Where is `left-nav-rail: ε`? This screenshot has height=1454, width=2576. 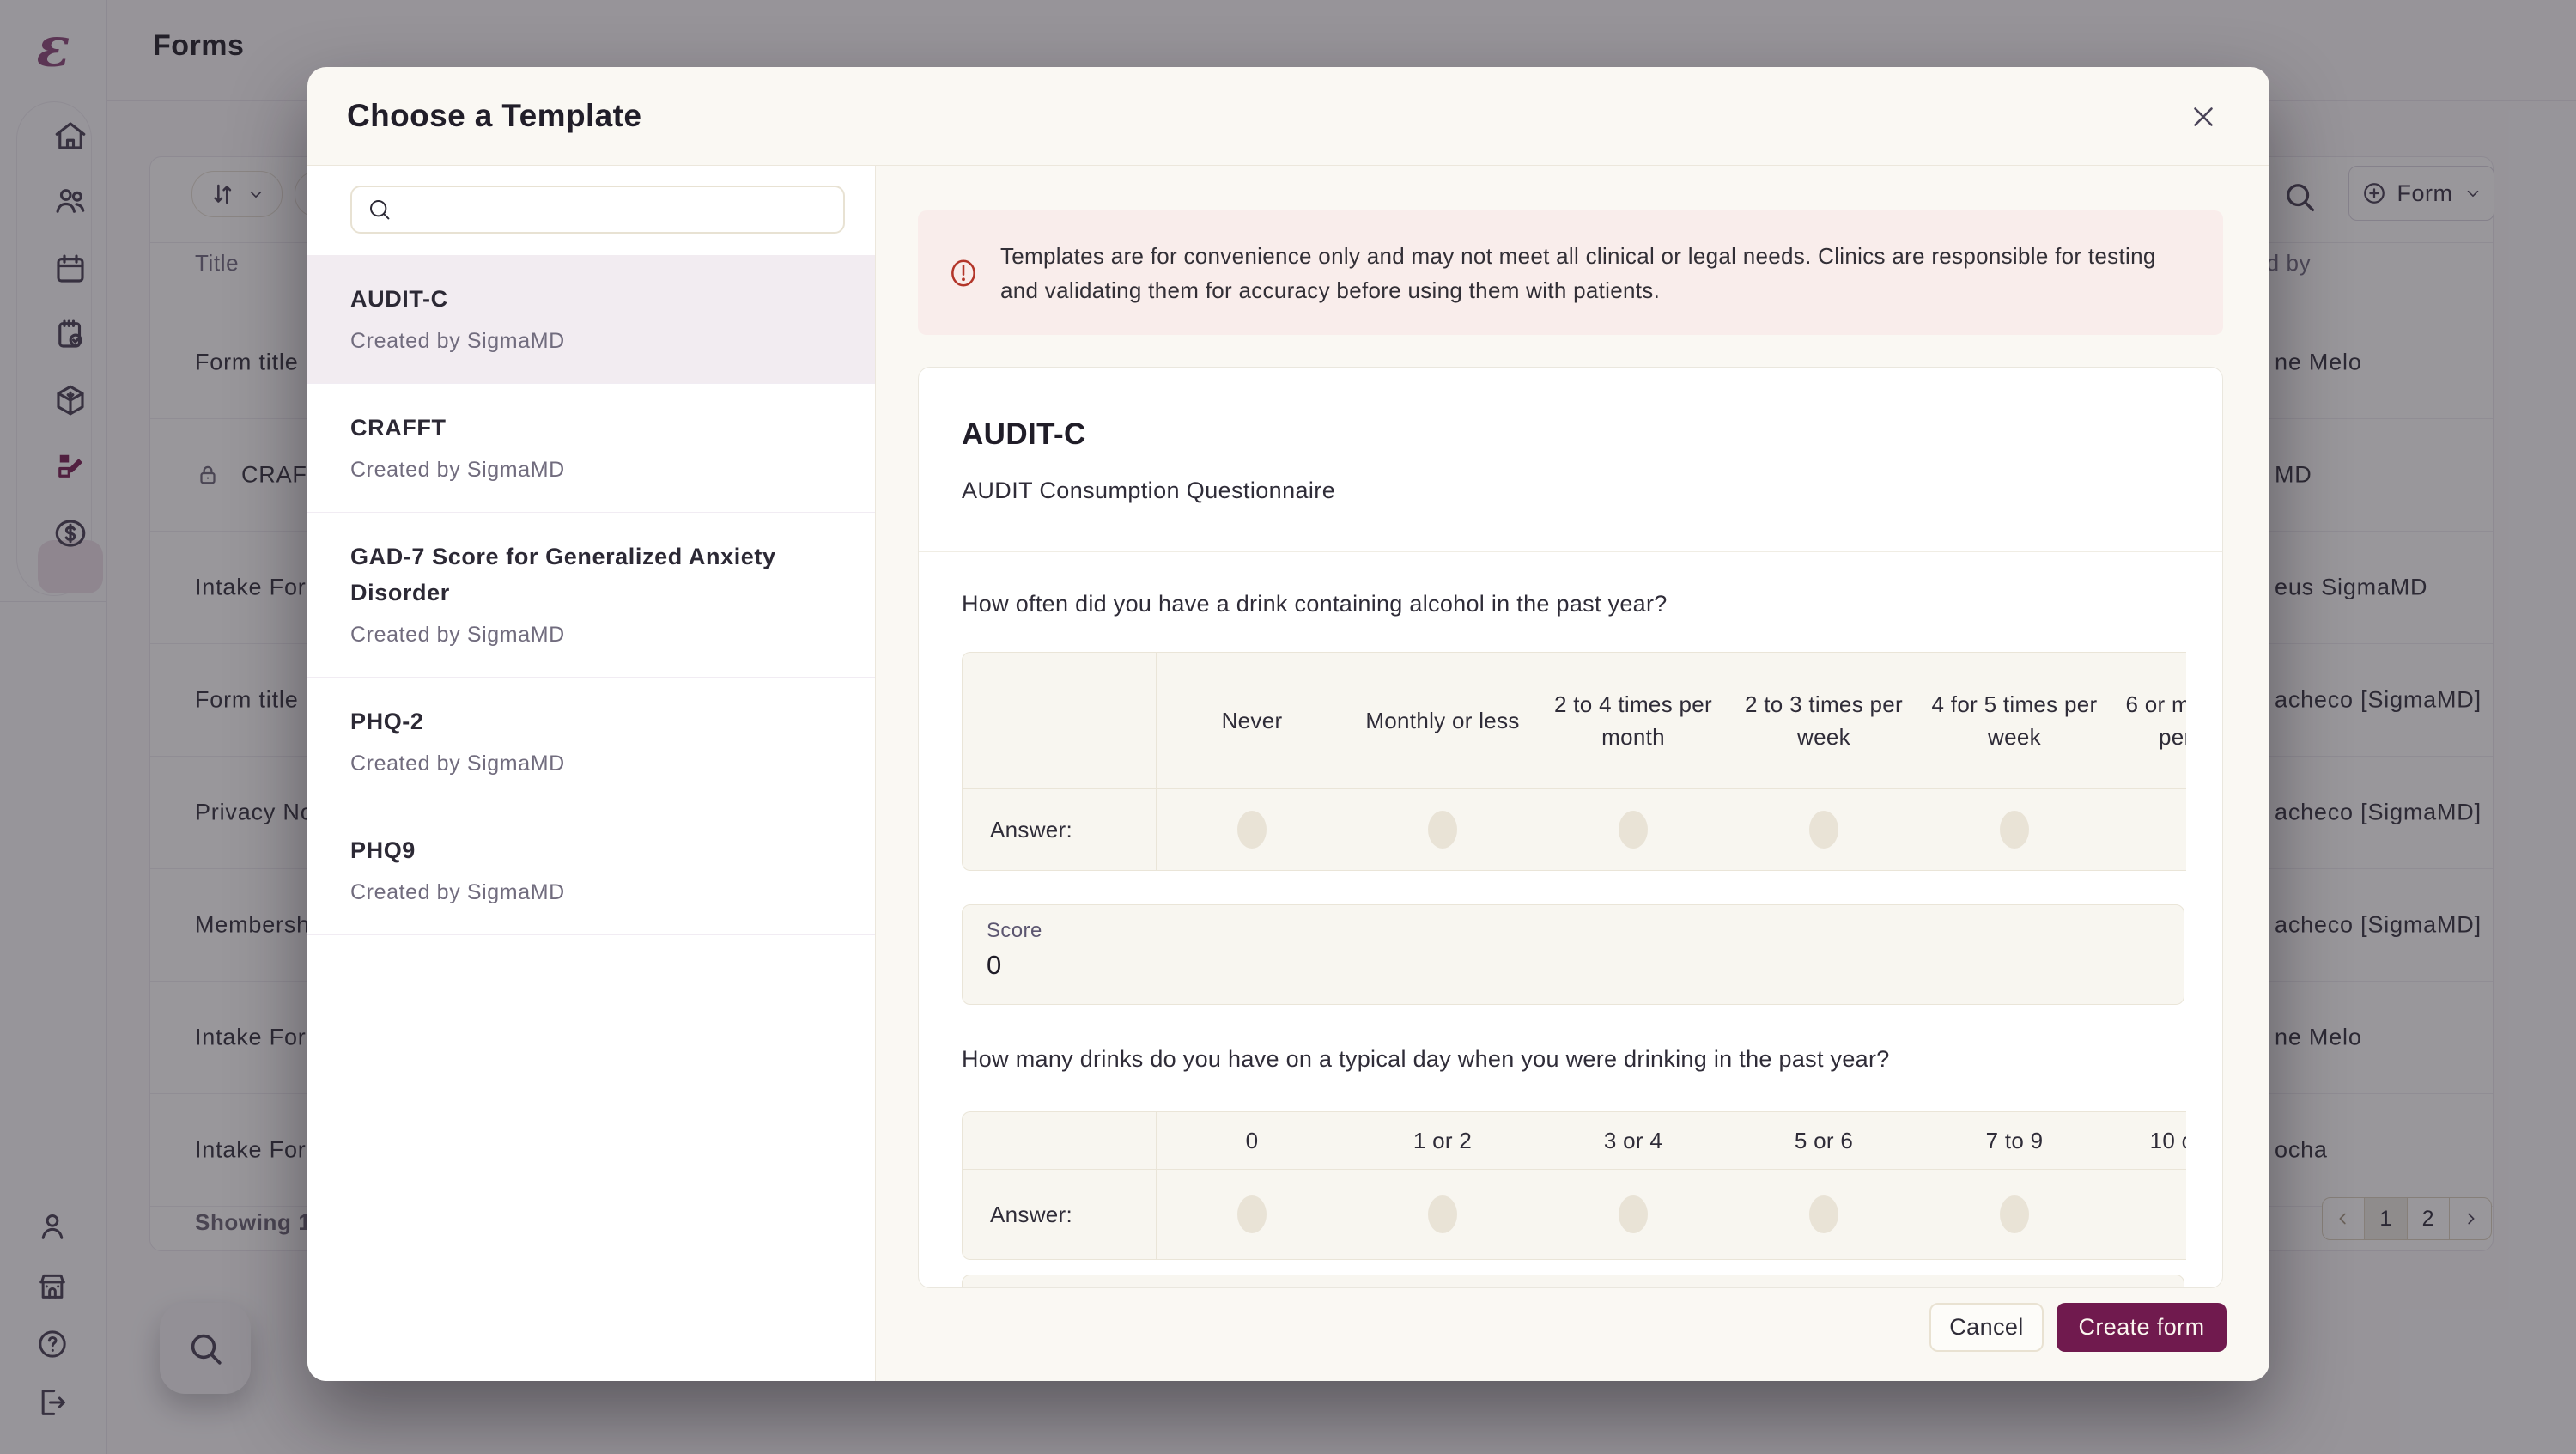 left-nav-rail: ε is located at coordinates (53, 727).